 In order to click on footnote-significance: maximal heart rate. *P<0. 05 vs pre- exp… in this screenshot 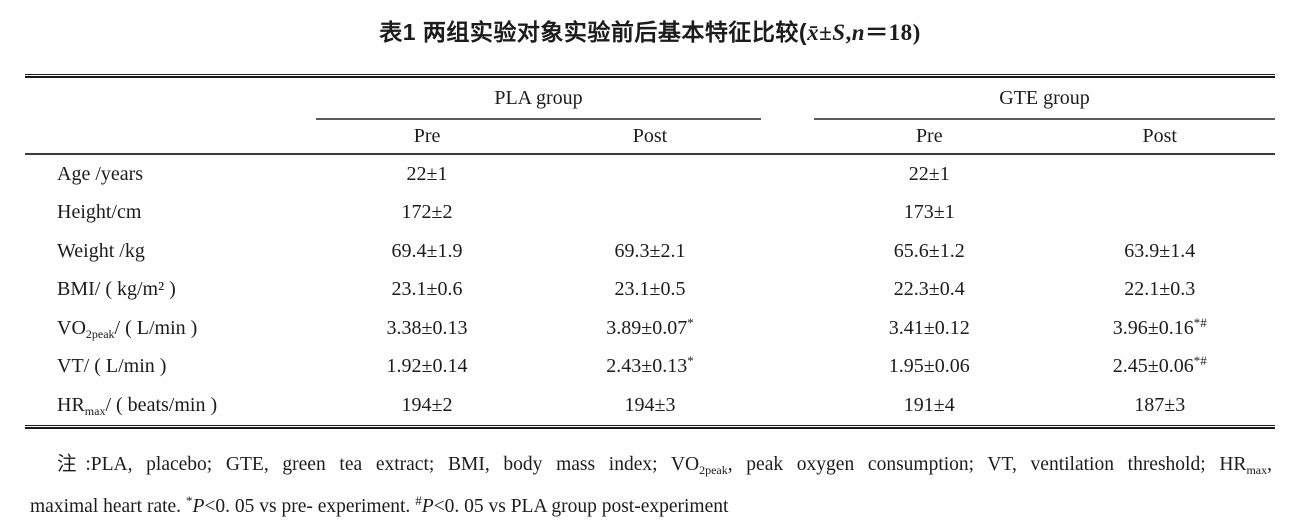, I will do `click(379, 504)`.